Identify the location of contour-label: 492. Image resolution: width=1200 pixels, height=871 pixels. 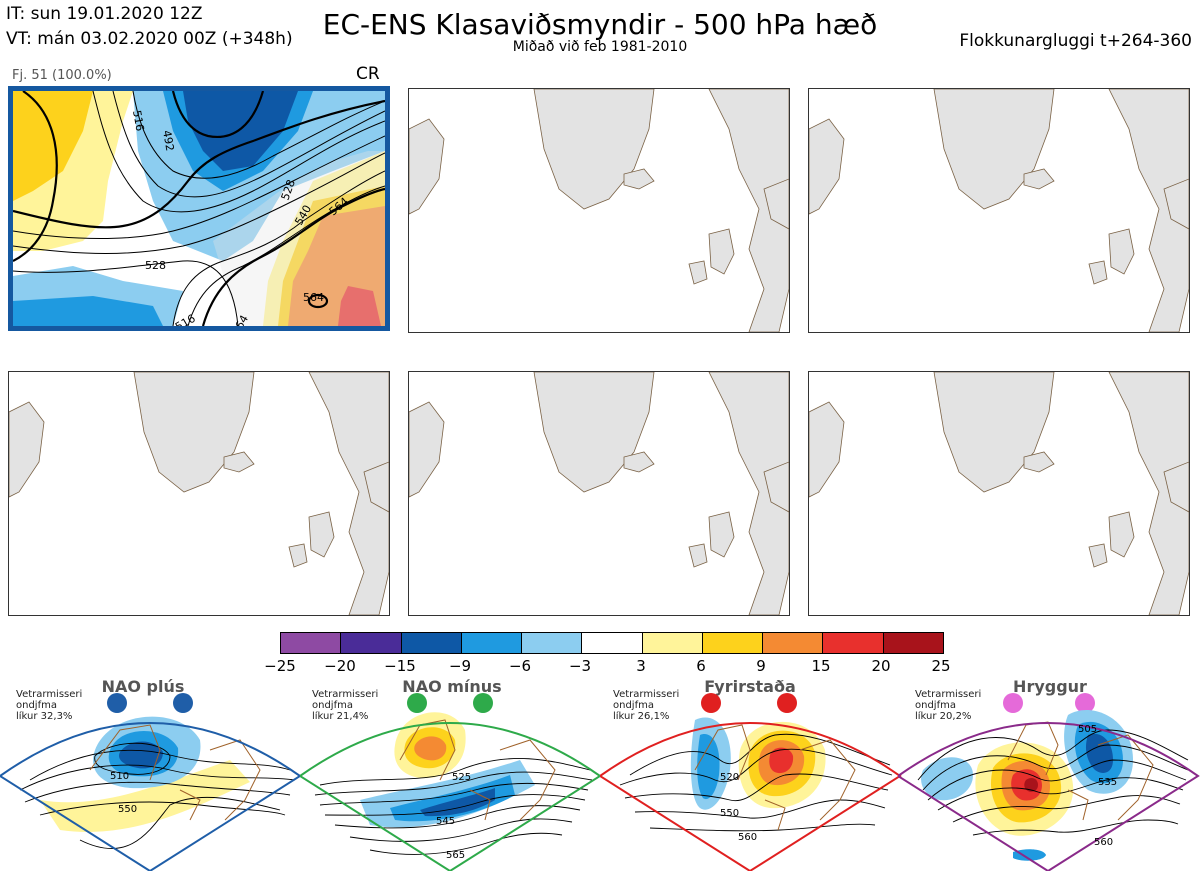
(168, 140).